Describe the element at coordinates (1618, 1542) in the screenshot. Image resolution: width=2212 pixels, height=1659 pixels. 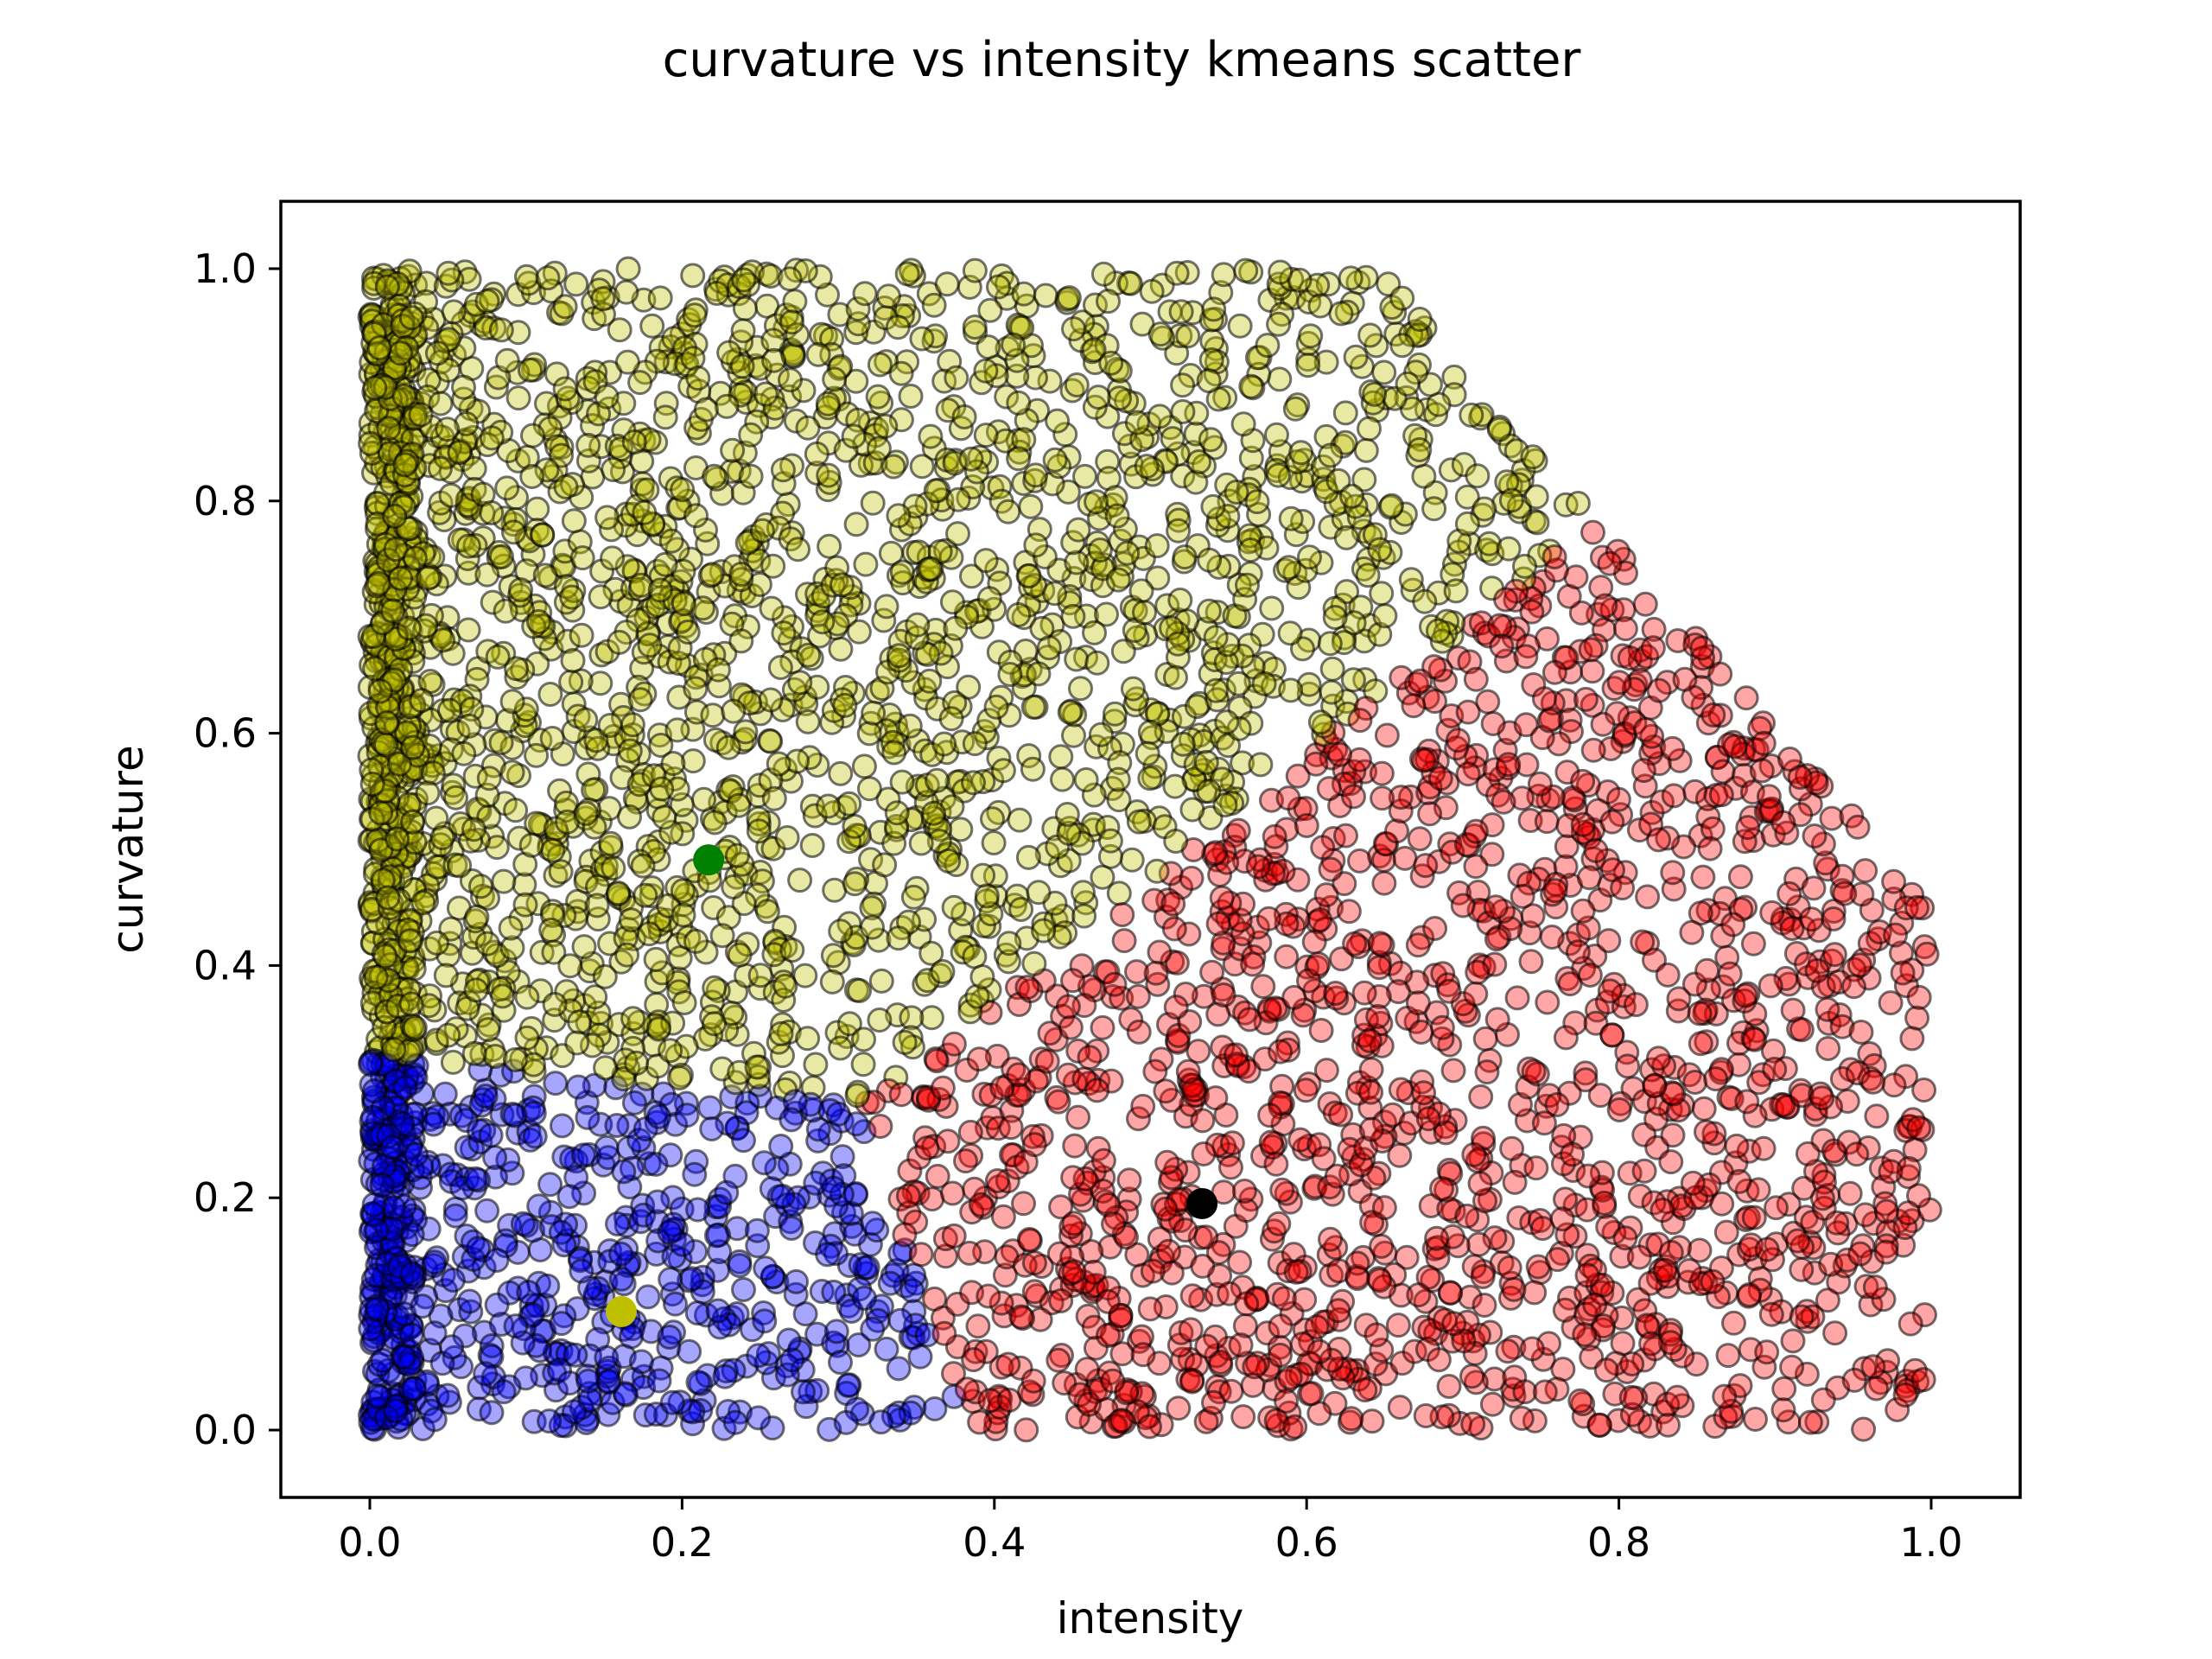
I see `x-tick-label: 0.8` at that location.